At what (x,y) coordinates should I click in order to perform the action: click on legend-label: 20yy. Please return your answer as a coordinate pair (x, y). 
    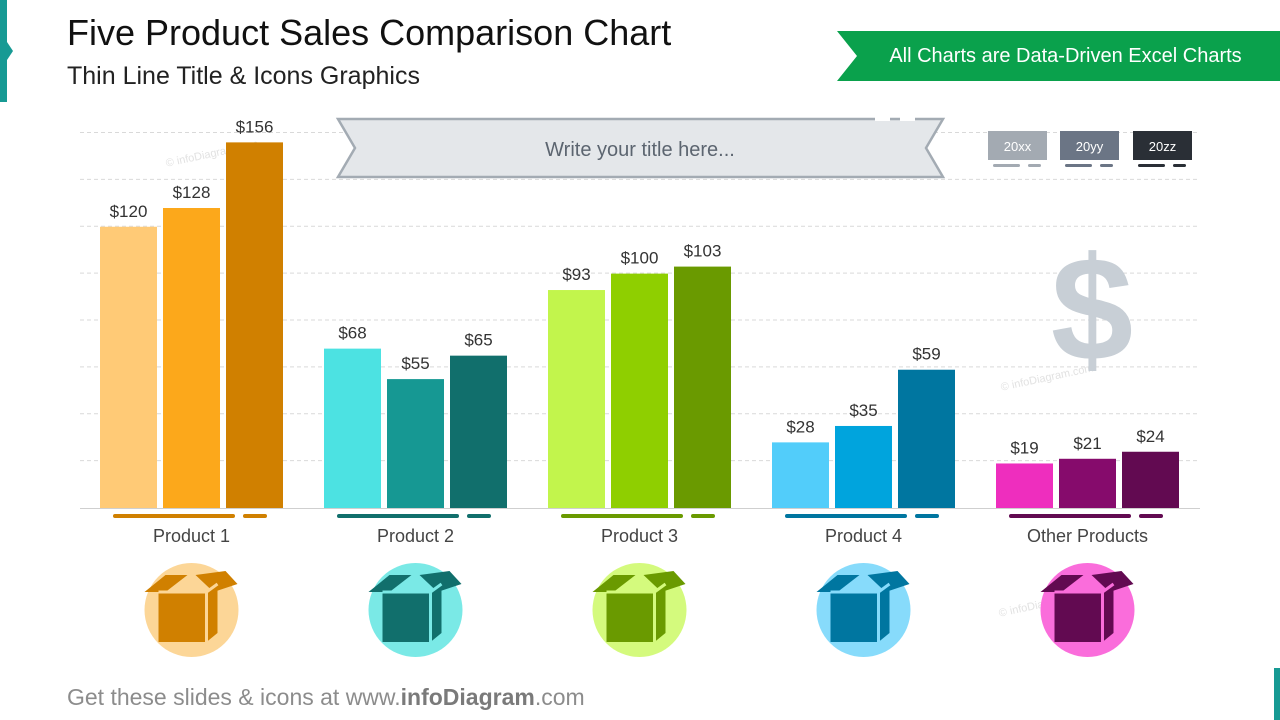
    Looking at the image, I should click on (1090, 146).